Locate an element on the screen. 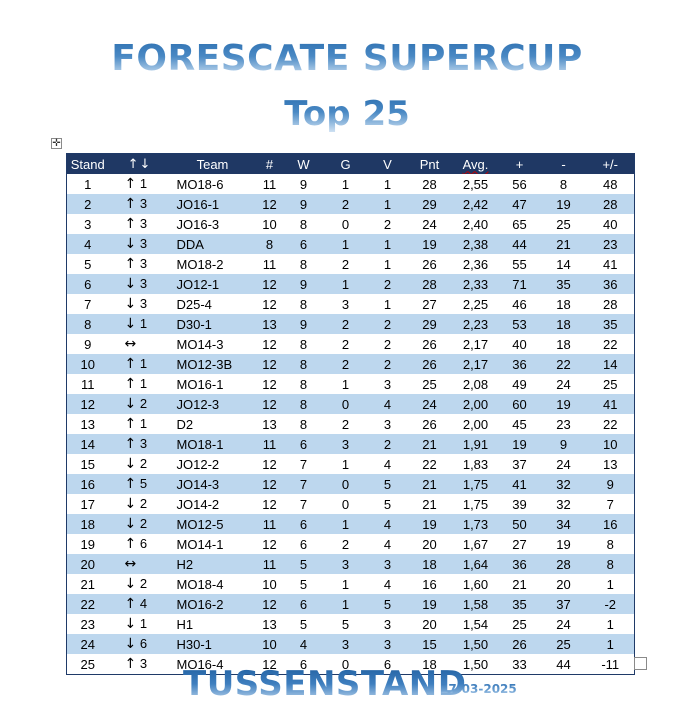 This screenshot has width=694, height=724. cell-average: 2,33 is located at coordinates (475, 284).